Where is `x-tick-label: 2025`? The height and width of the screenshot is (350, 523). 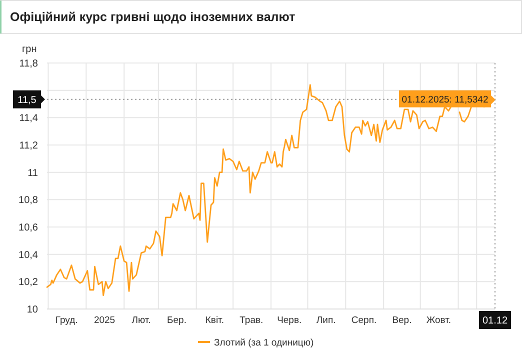
x-tick-label: 2025 is located at coordinates (105, 320).